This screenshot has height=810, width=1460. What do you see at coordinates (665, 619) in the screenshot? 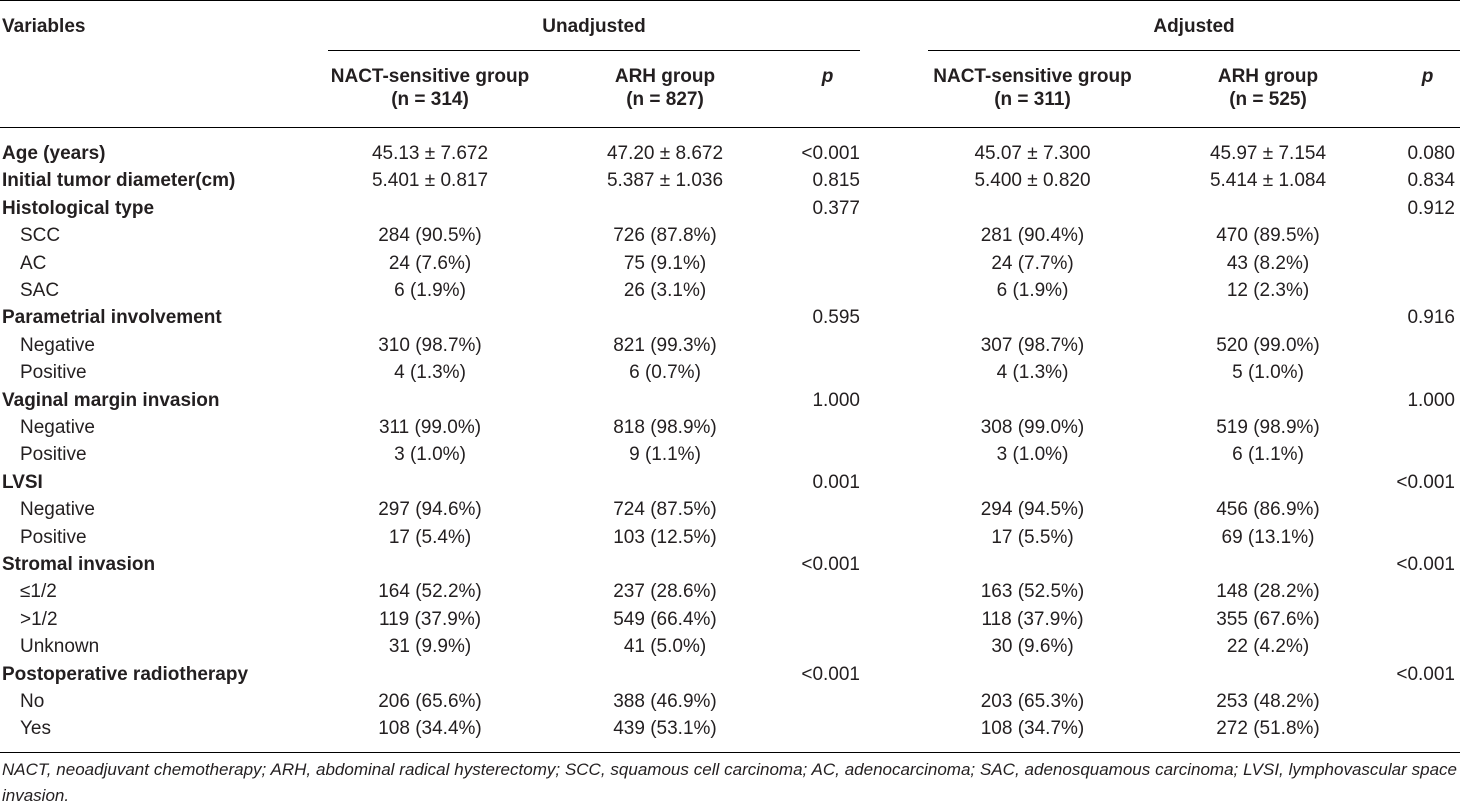
I see `cell-unadj-arh: 549 (66.4%)` at bounding box center [665, 619].